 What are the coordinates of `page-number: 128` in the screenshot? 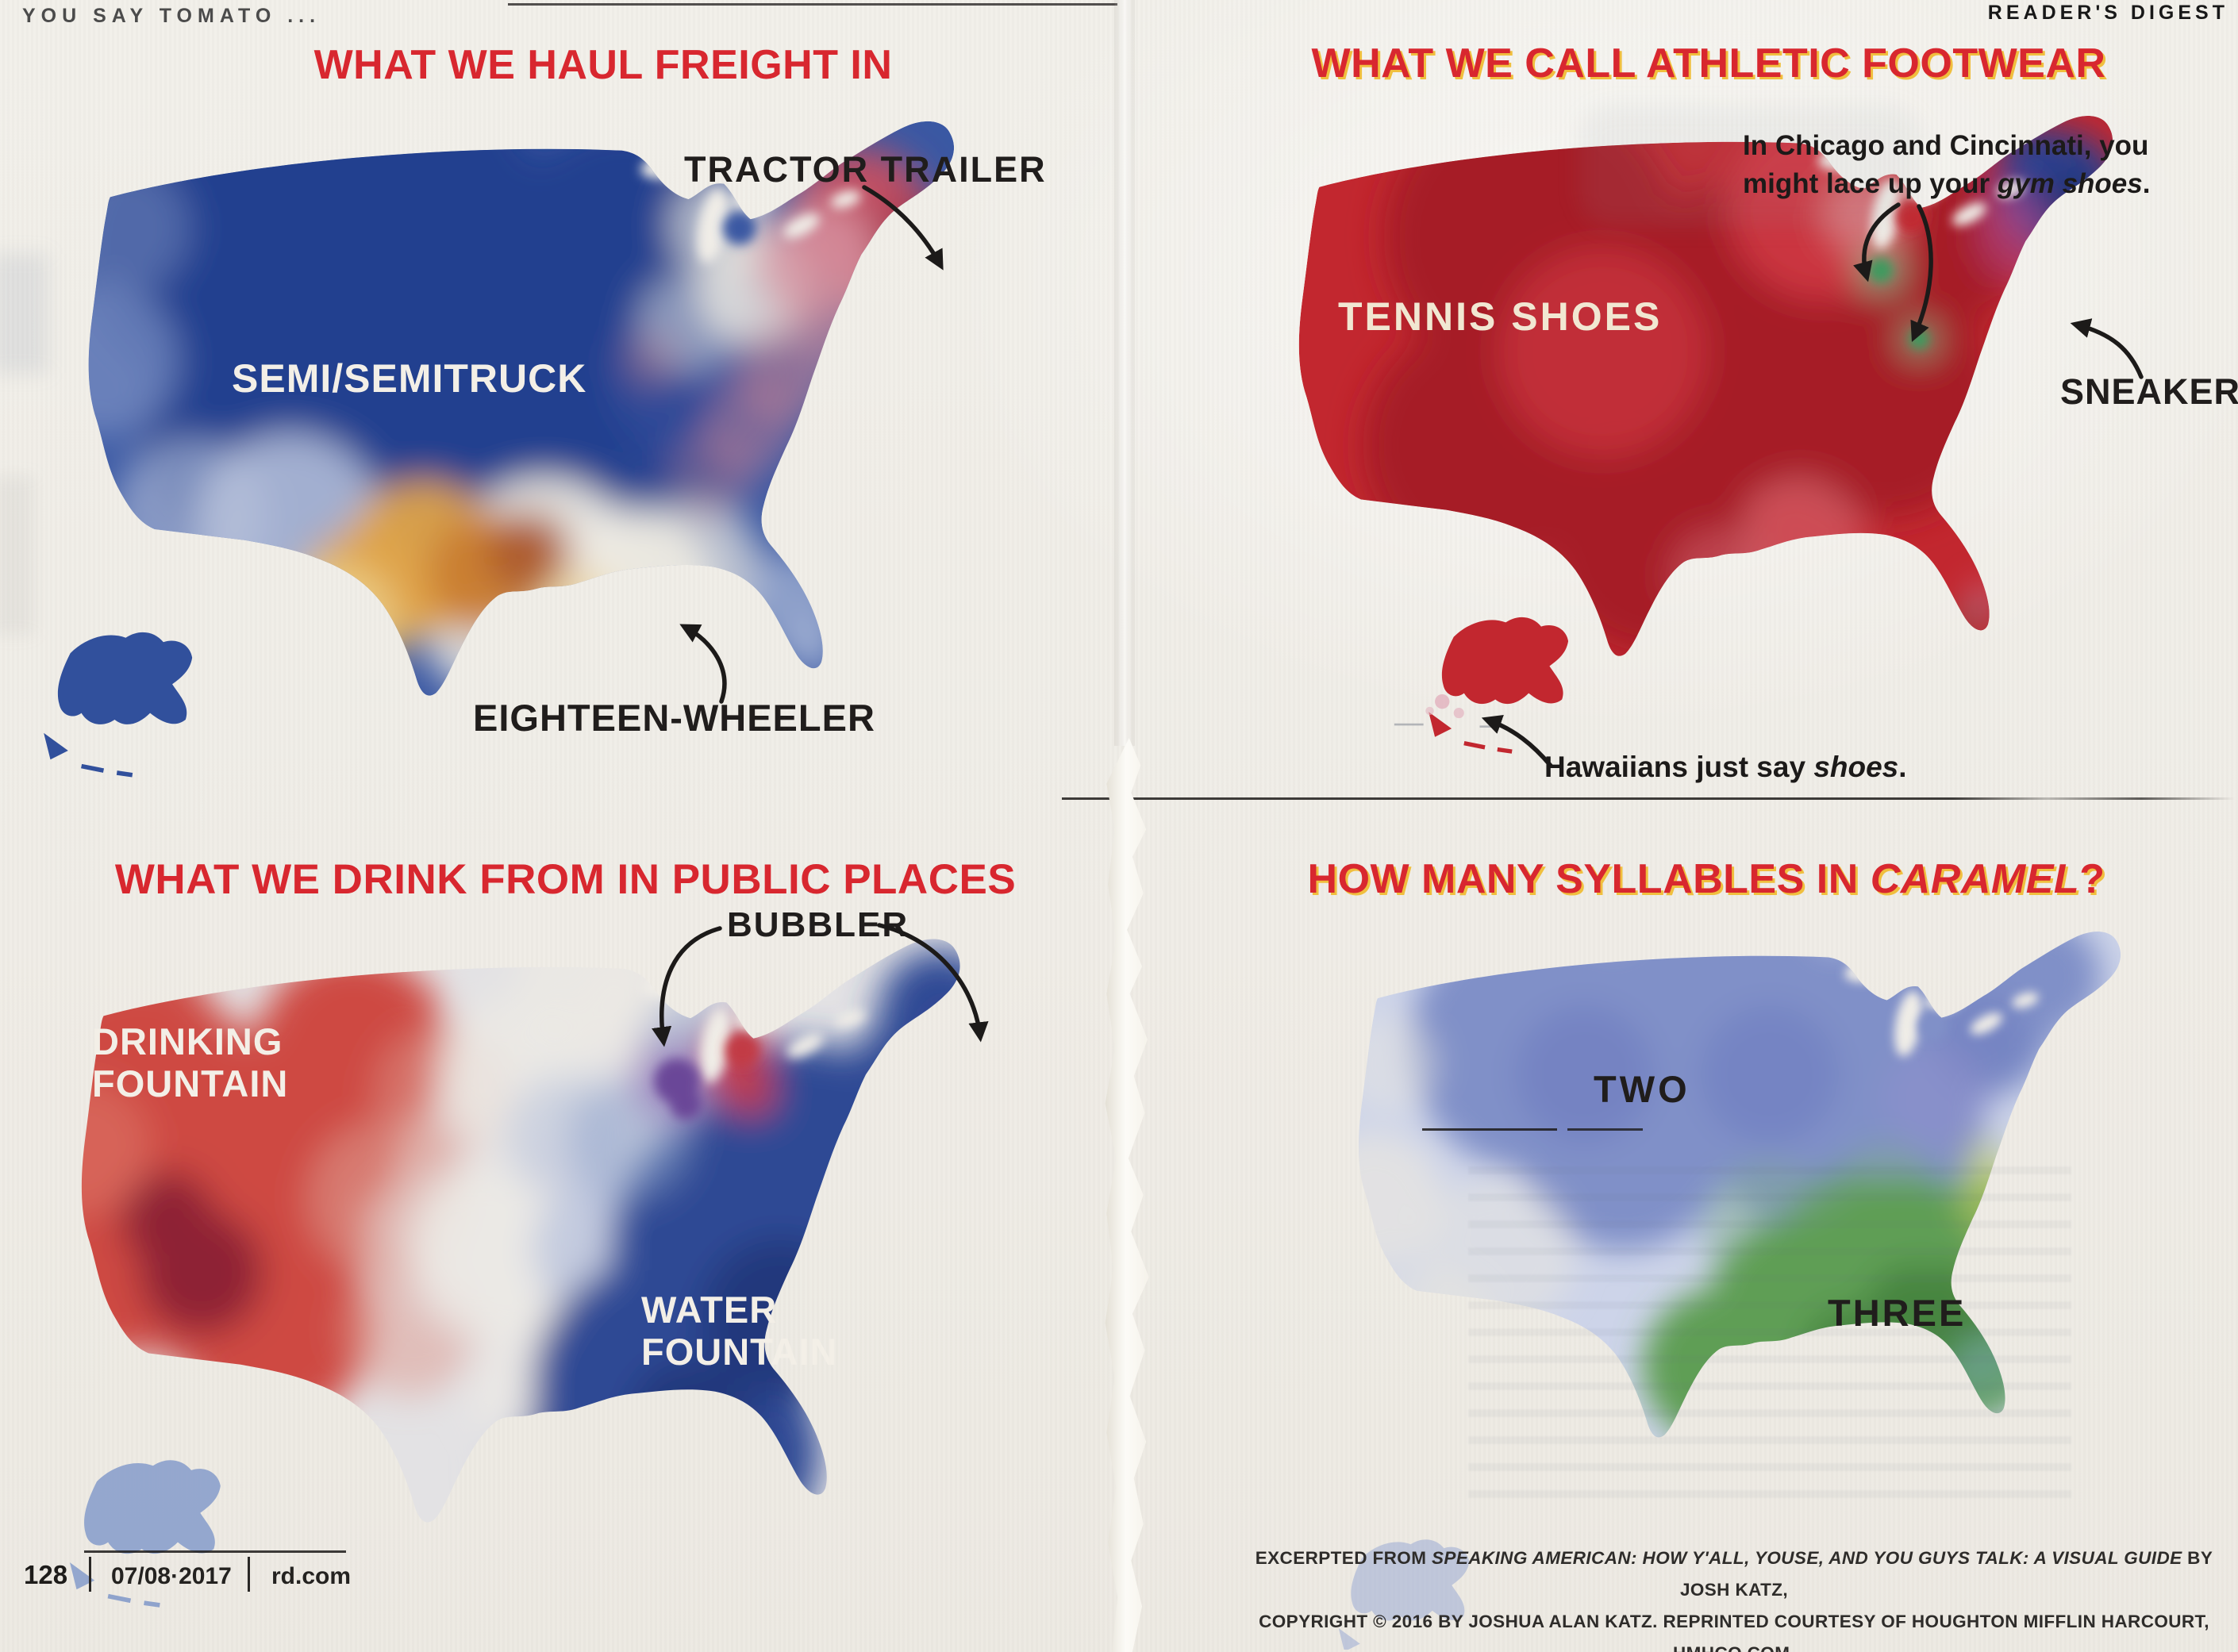 It's located at (46, 1574).